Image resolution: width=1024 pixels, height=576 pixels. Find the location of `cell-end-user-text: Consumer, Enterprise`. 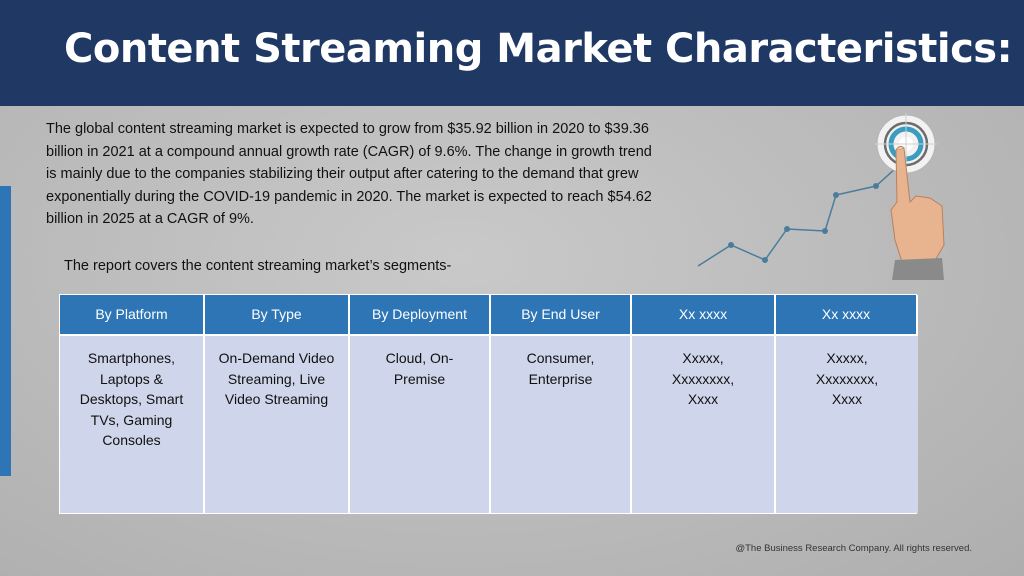

cell-end-user-text: Consumer, Enterprise is located at coordinates (560, 368).